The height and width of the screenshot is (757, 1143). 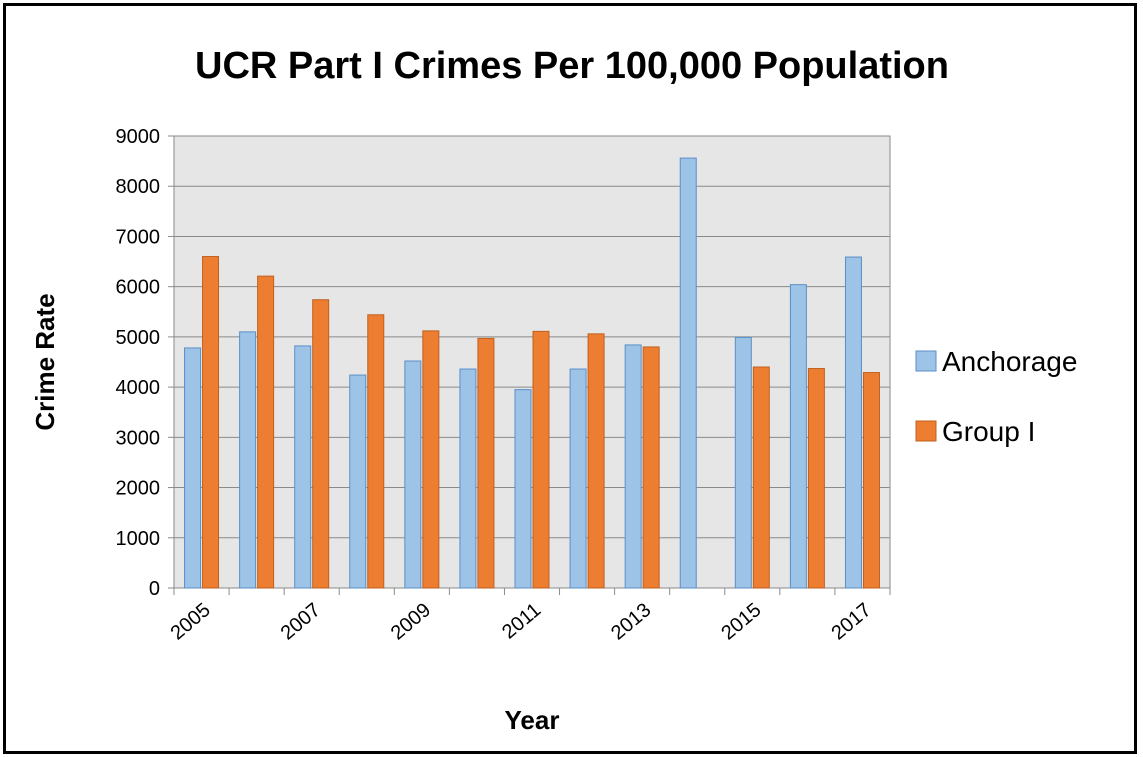 I want to click on y-tick-label: 6000, so click(x=138, y=288).